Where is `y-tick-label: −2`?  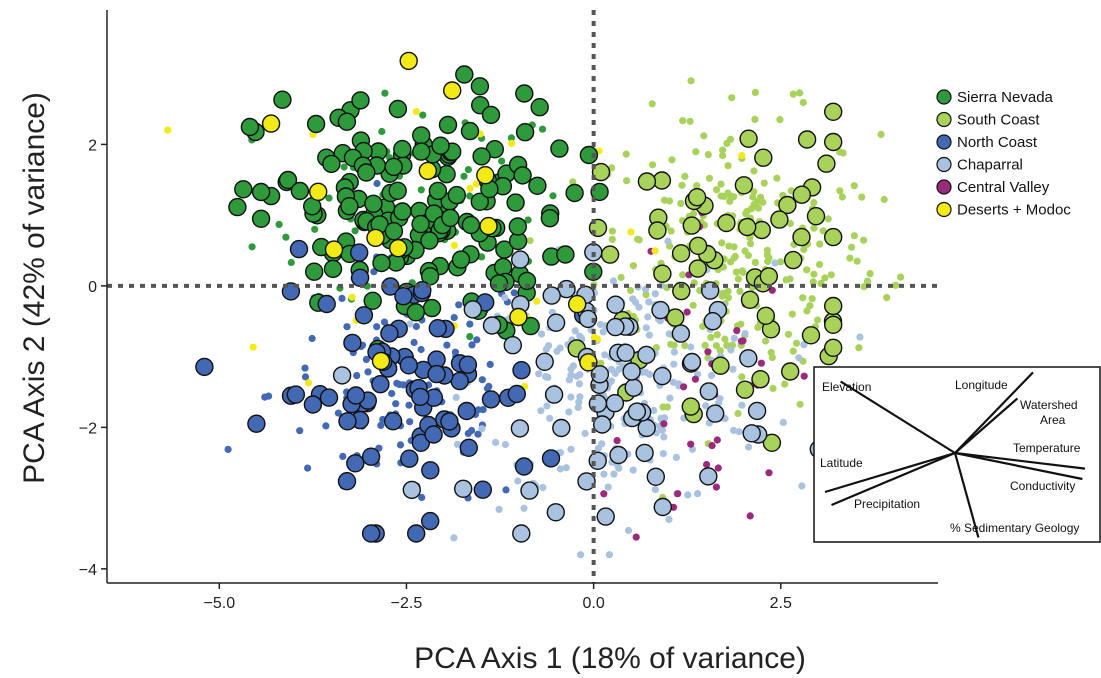 y-tick-label: −2 is located at coordinates (88, 428).